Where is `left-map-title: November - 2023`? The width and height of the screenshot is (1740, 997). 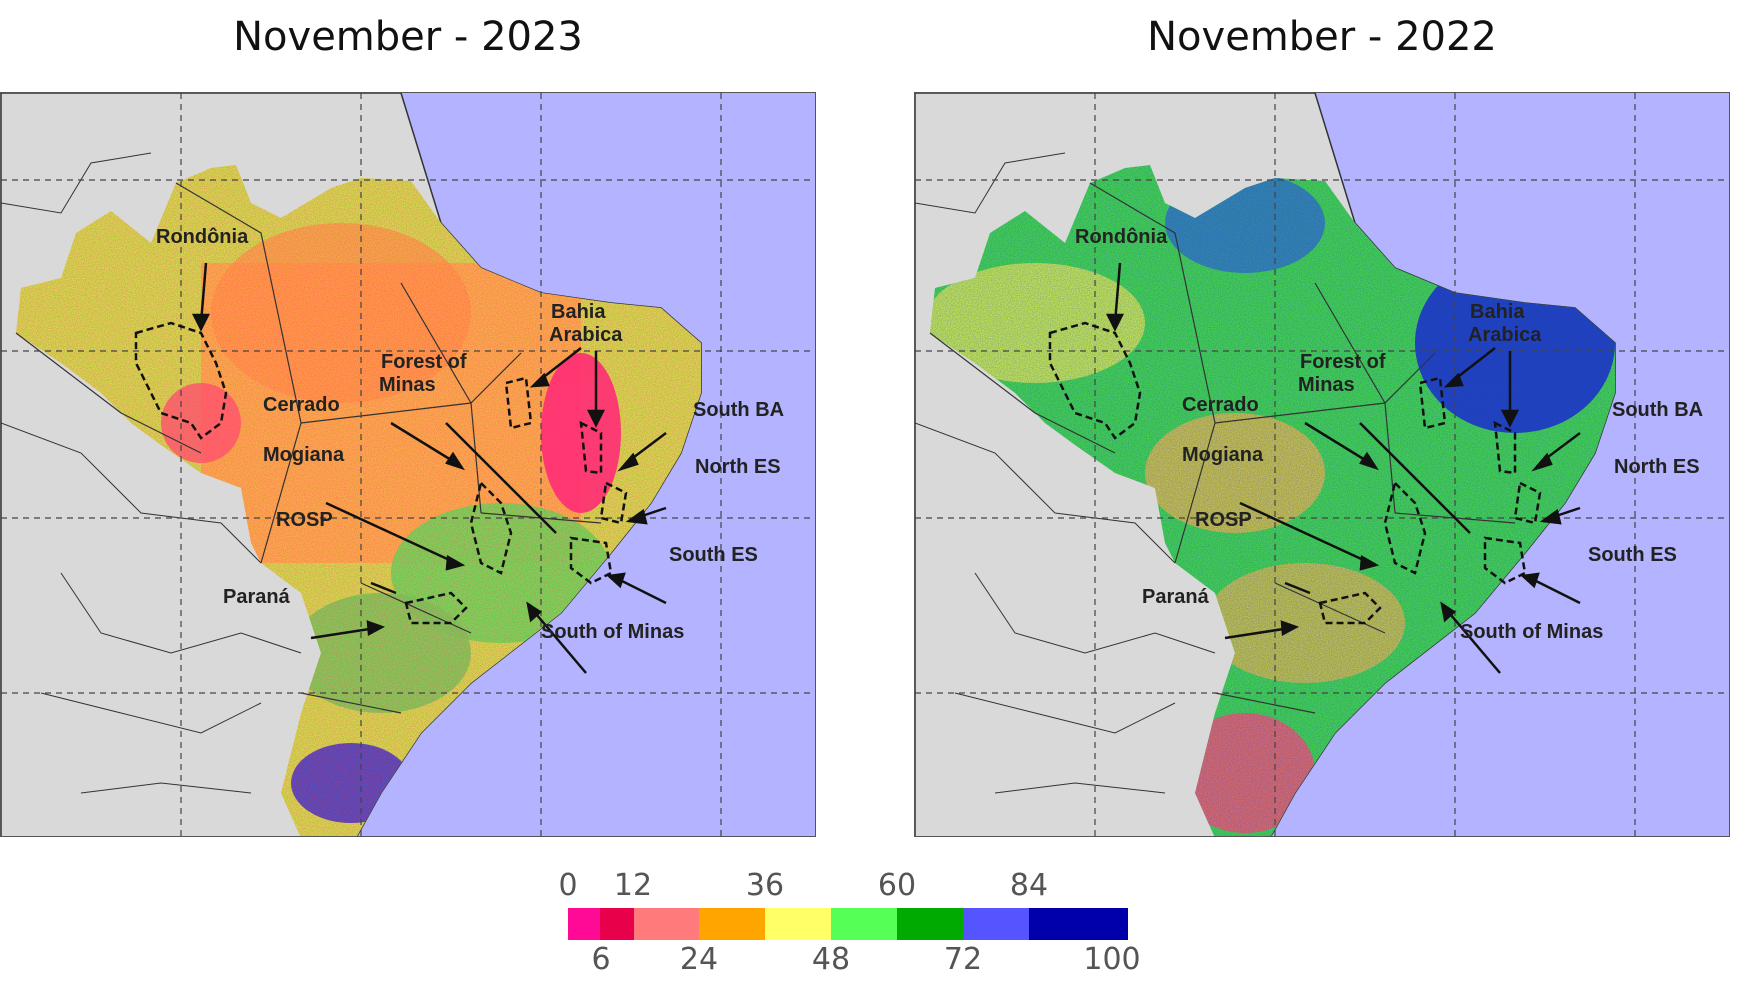 left-map-title: November - 2023 is located at coordinates (408, 37).